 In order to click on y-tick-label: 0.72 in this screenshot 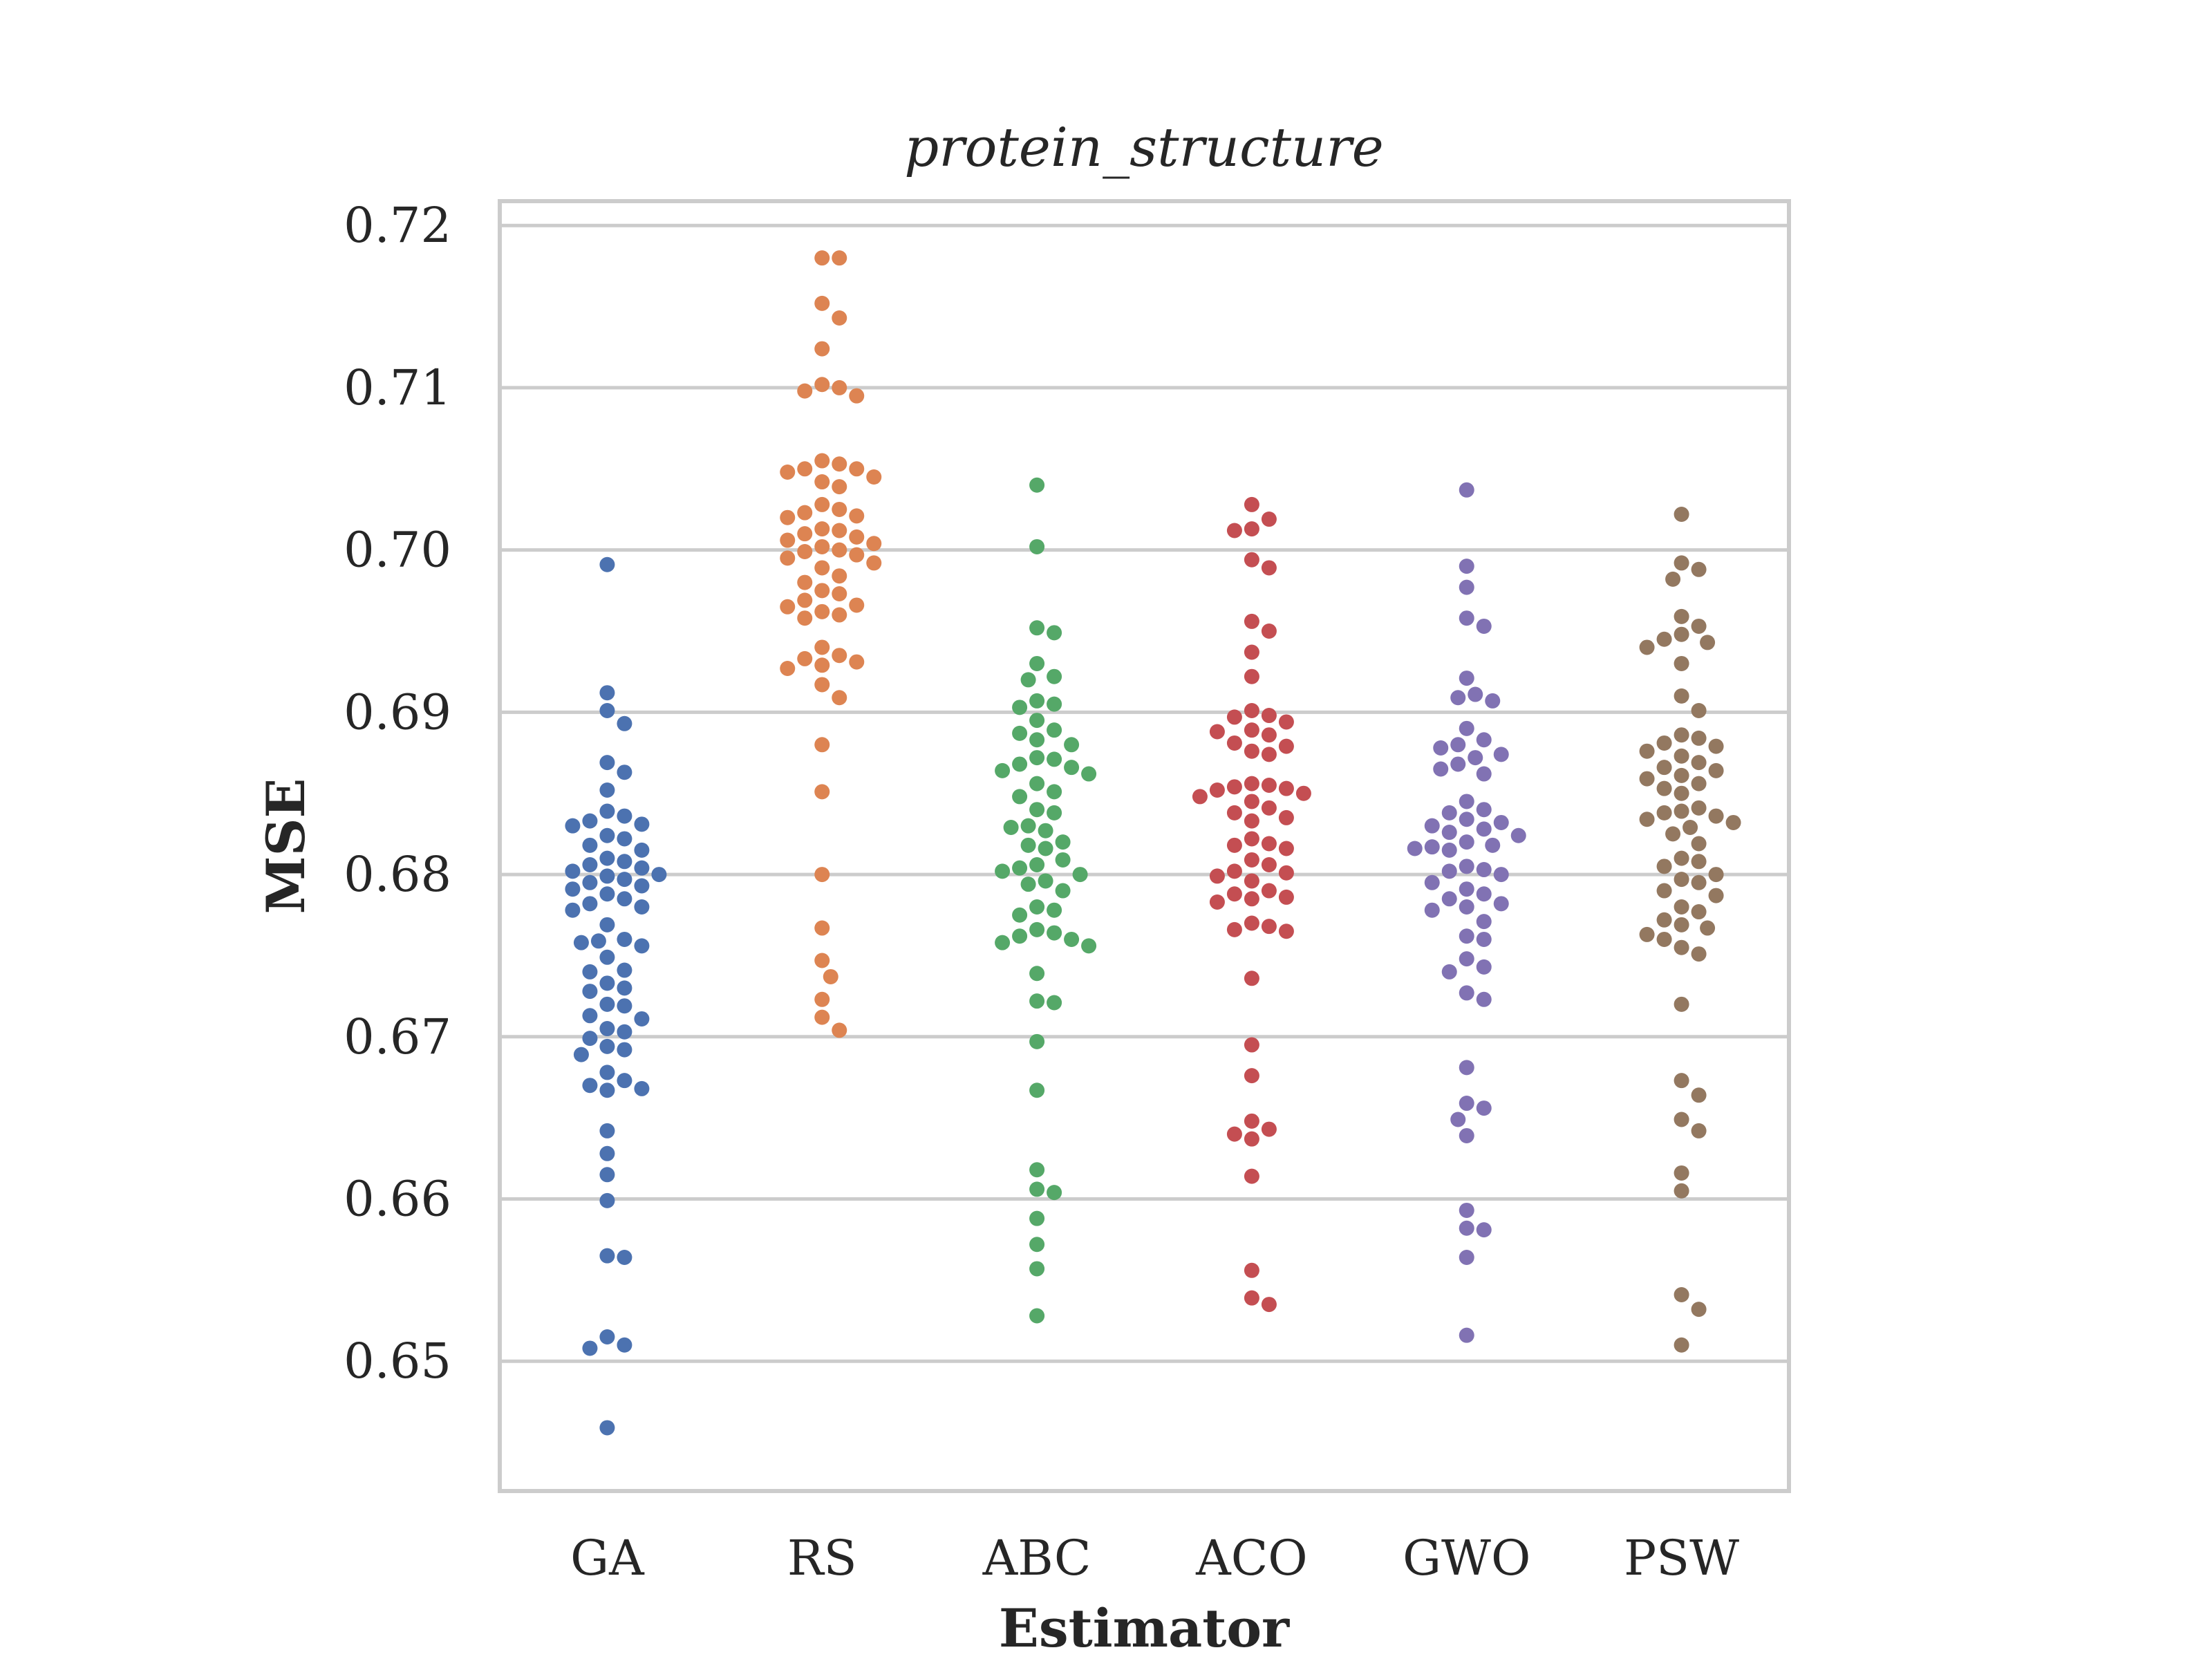, I will do `click(398, 225)`.